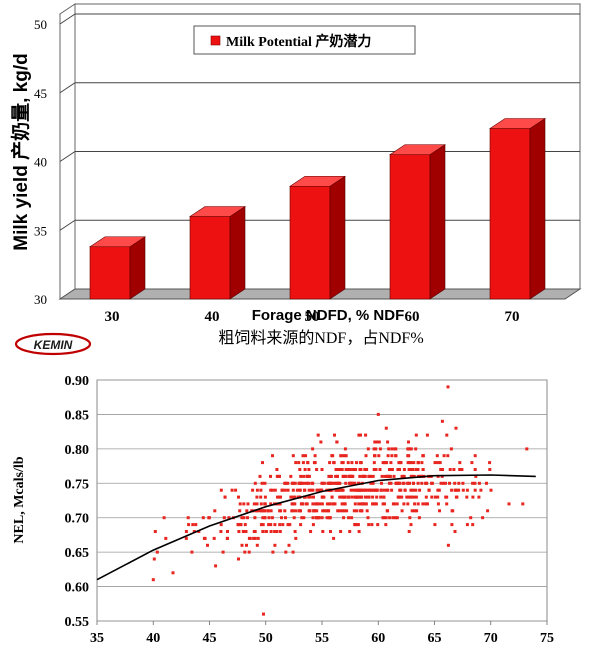 The width and height of the screenshot is (595, 657). I want to click on x-tick-label: 65, so click(435, 638).